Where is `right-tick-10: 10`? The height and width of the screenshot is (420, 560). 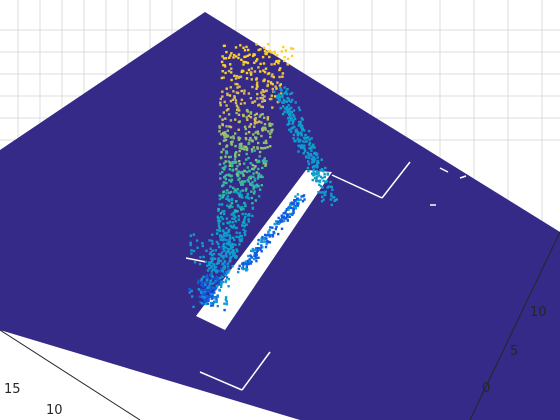
right-tick-10: 10 is located at coordinates (538, 312).